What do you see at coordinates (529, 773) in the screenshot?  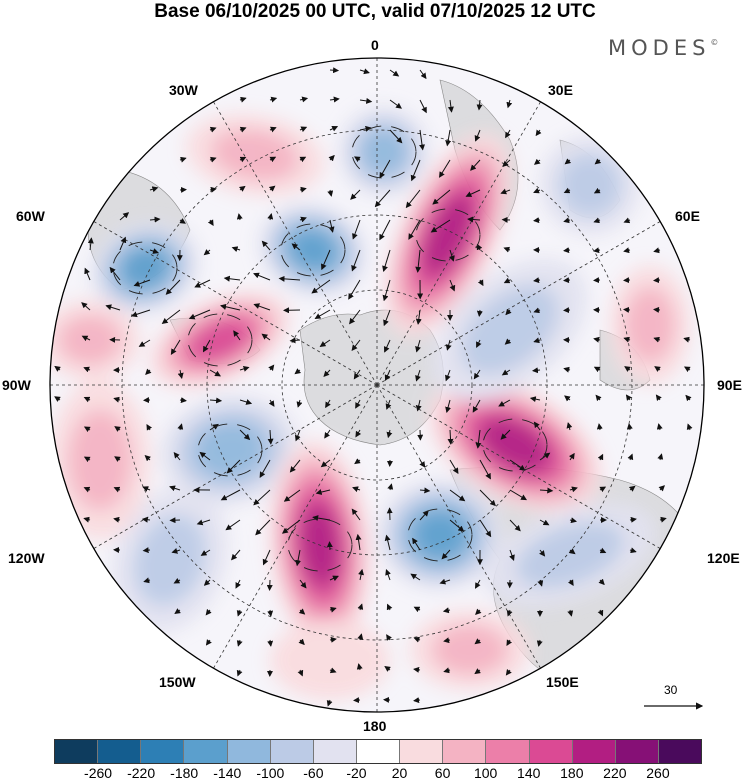 I see `colorbar-tick-label: 140` at bounding box center [529, 773].